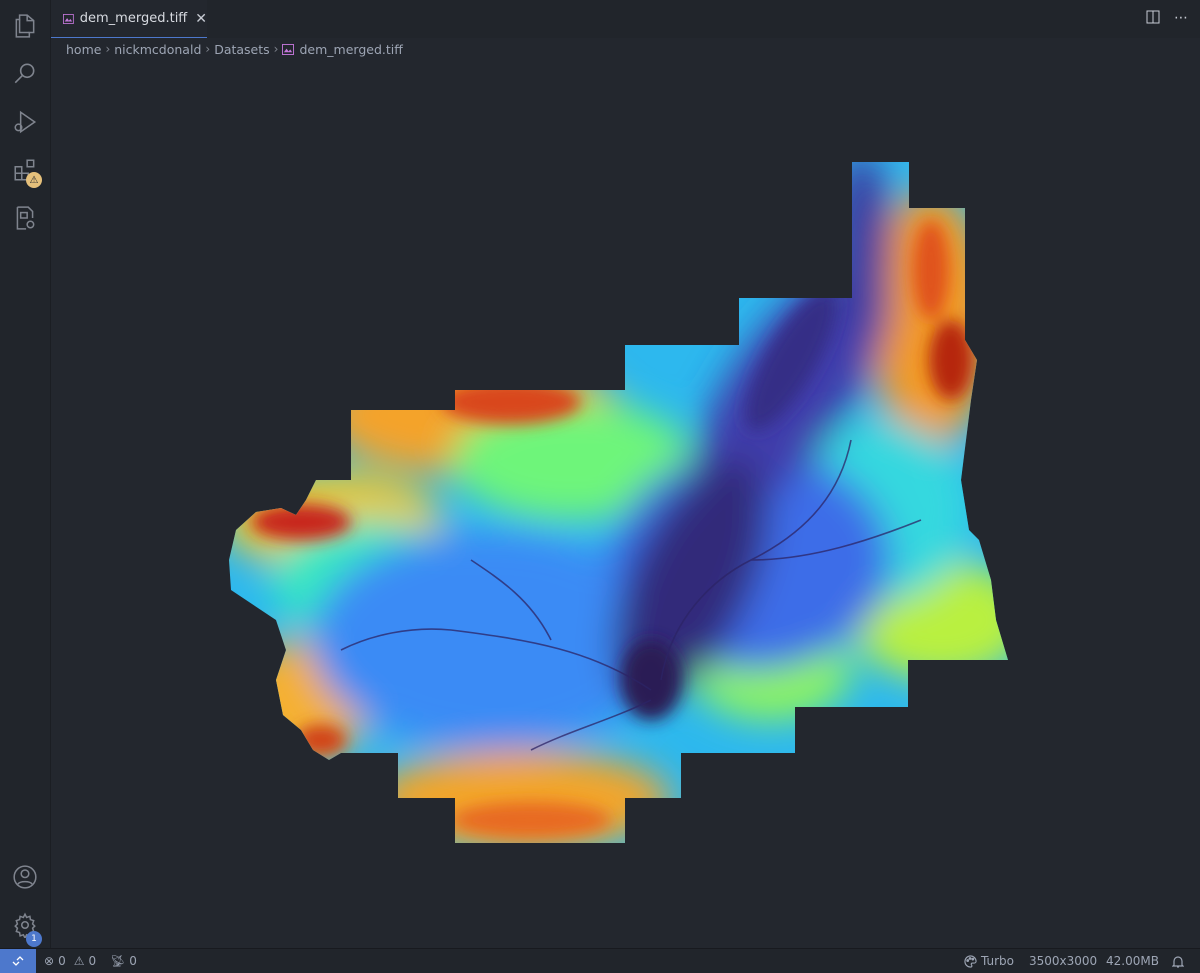 The width and height of the screenshot is (1200, 973). I want to click on remote-explorer-icon, so click(25, 218).